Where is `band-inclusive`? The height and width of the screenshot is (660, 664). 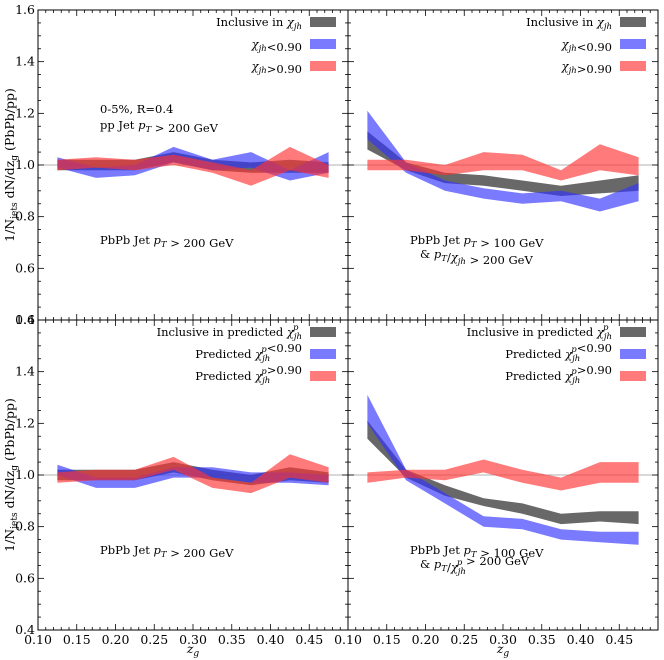
band-inclusive is located at coordinates (503, 472).